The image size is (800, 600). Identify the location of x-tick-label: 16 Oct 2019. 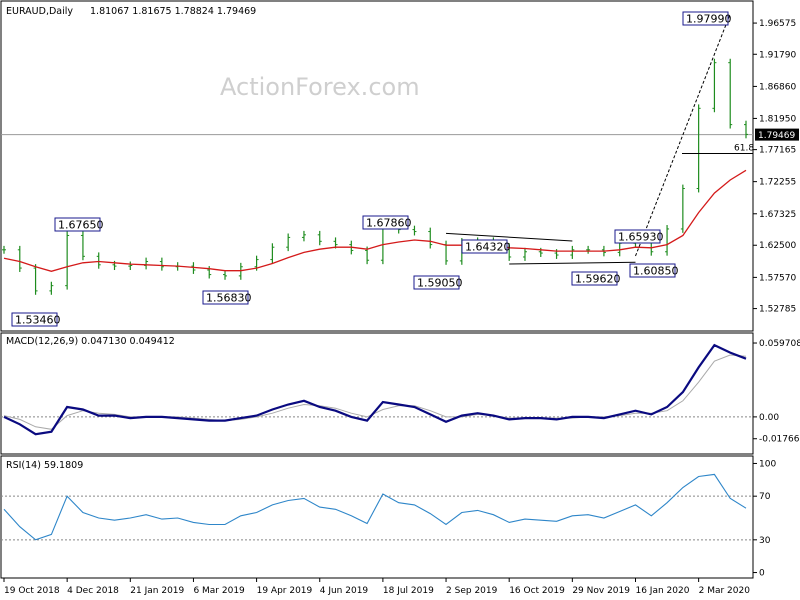
(537, 591).